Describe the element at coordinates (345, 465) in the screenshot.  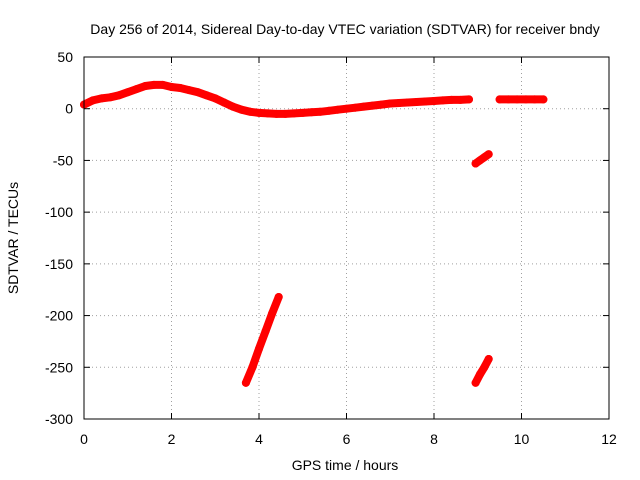
I see `x-axis-label: GPS time / hours` at that location.